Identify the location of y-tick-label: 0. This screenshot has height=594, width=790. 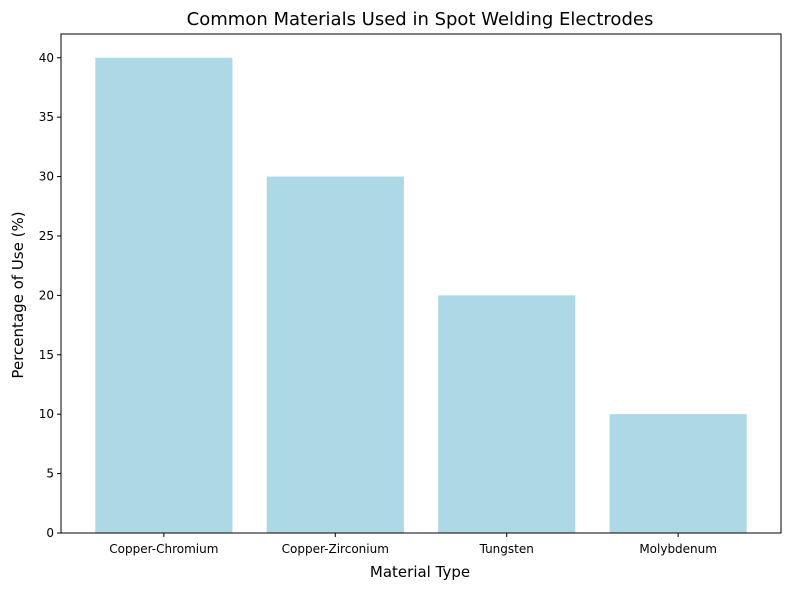
(50, 533).